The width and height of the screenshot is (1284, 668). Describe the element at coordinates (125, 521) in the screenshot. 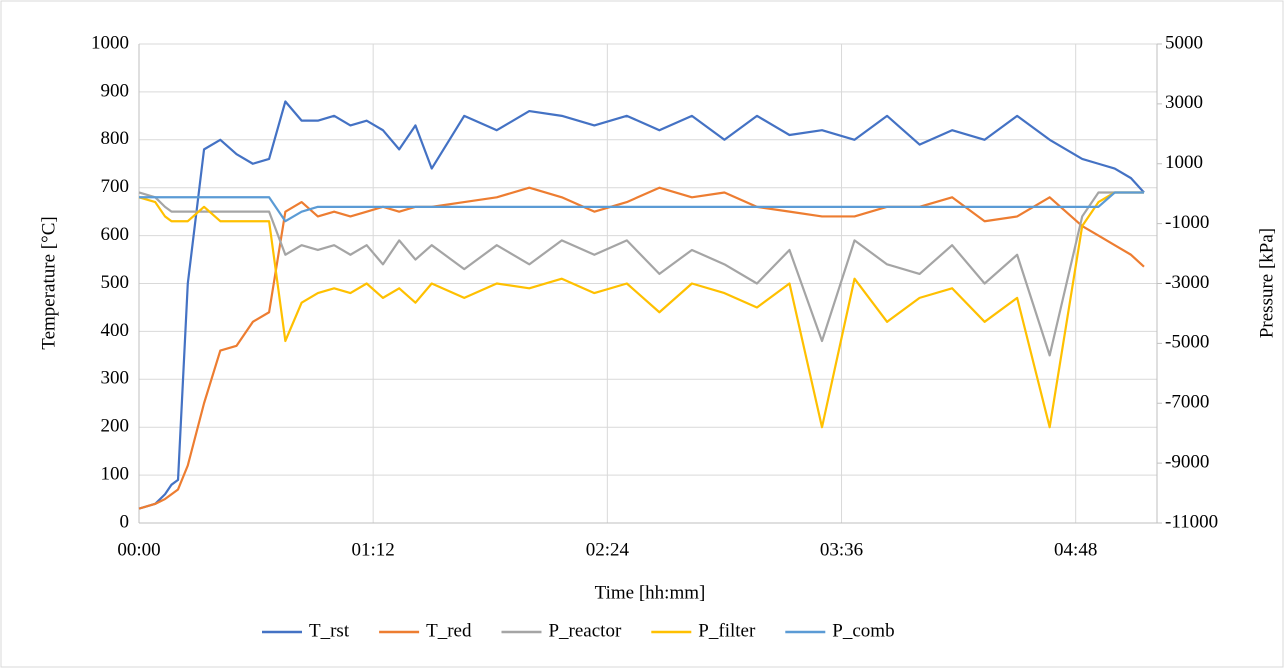

I see `y-tick-label: 0` at that location.